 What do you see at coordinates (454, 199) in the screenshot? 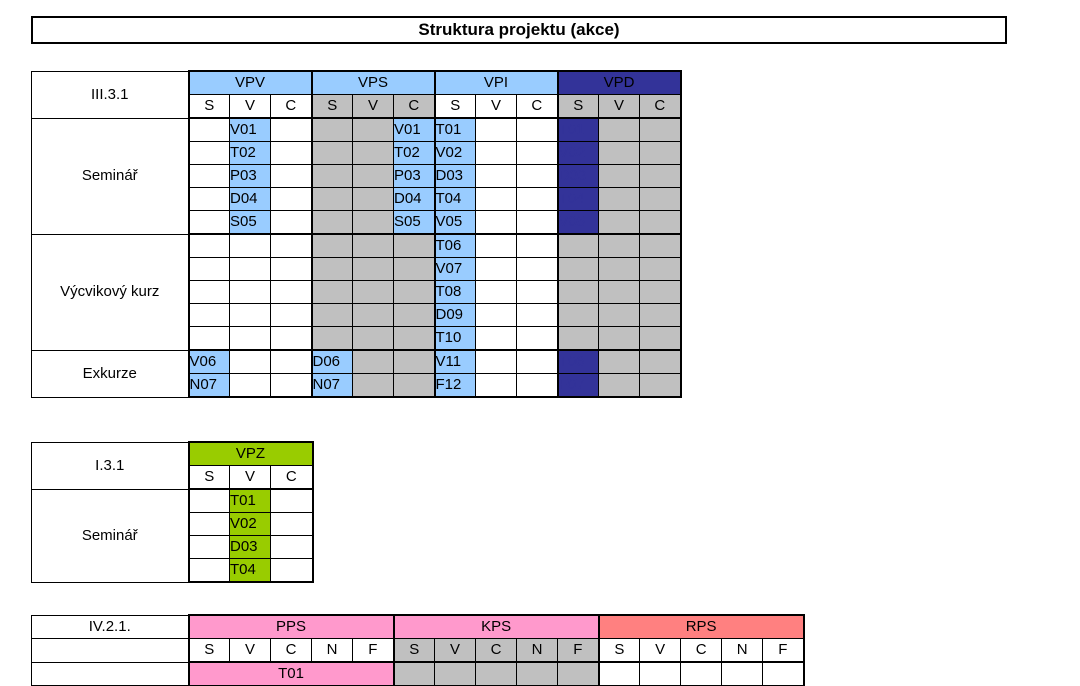
I see `table-cell: T04` at bounding box center [454, 199].